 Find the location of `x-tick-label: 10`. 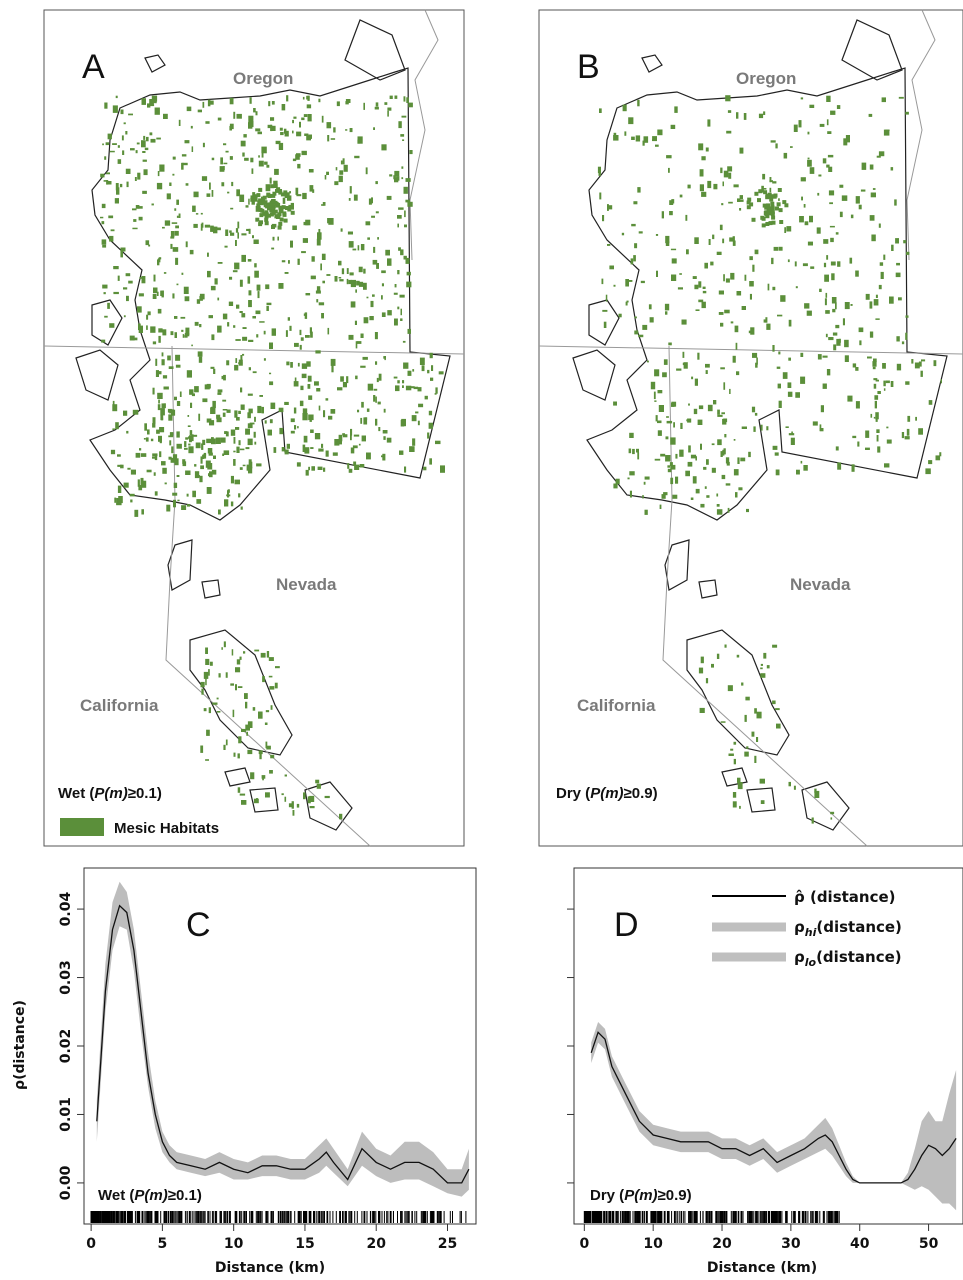

x-tick-label: 10 is located at coordinates (653, 1244).